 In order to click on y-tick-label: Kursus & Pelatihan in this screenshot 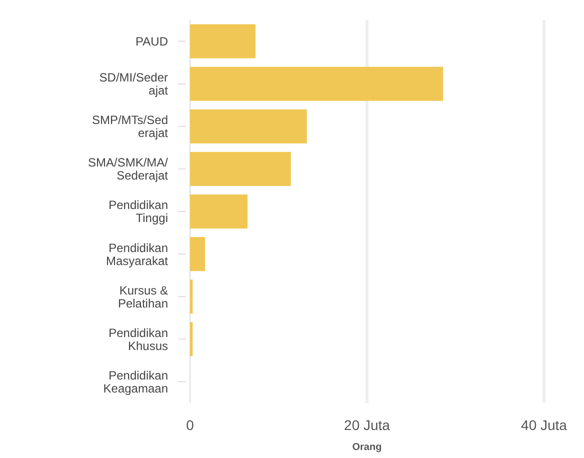, I will do `click(143, 296)`.